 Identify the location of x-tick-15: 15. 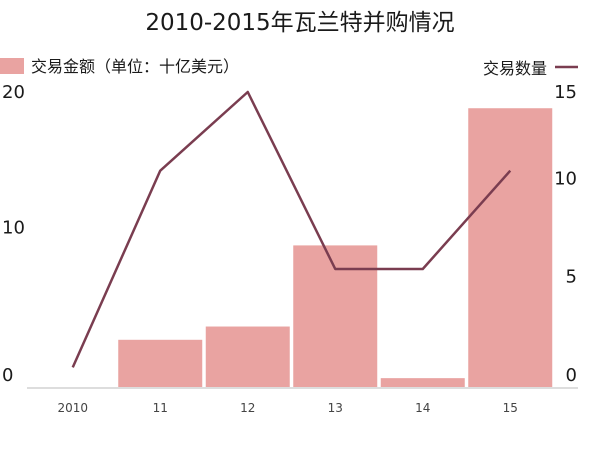
(510, 408).